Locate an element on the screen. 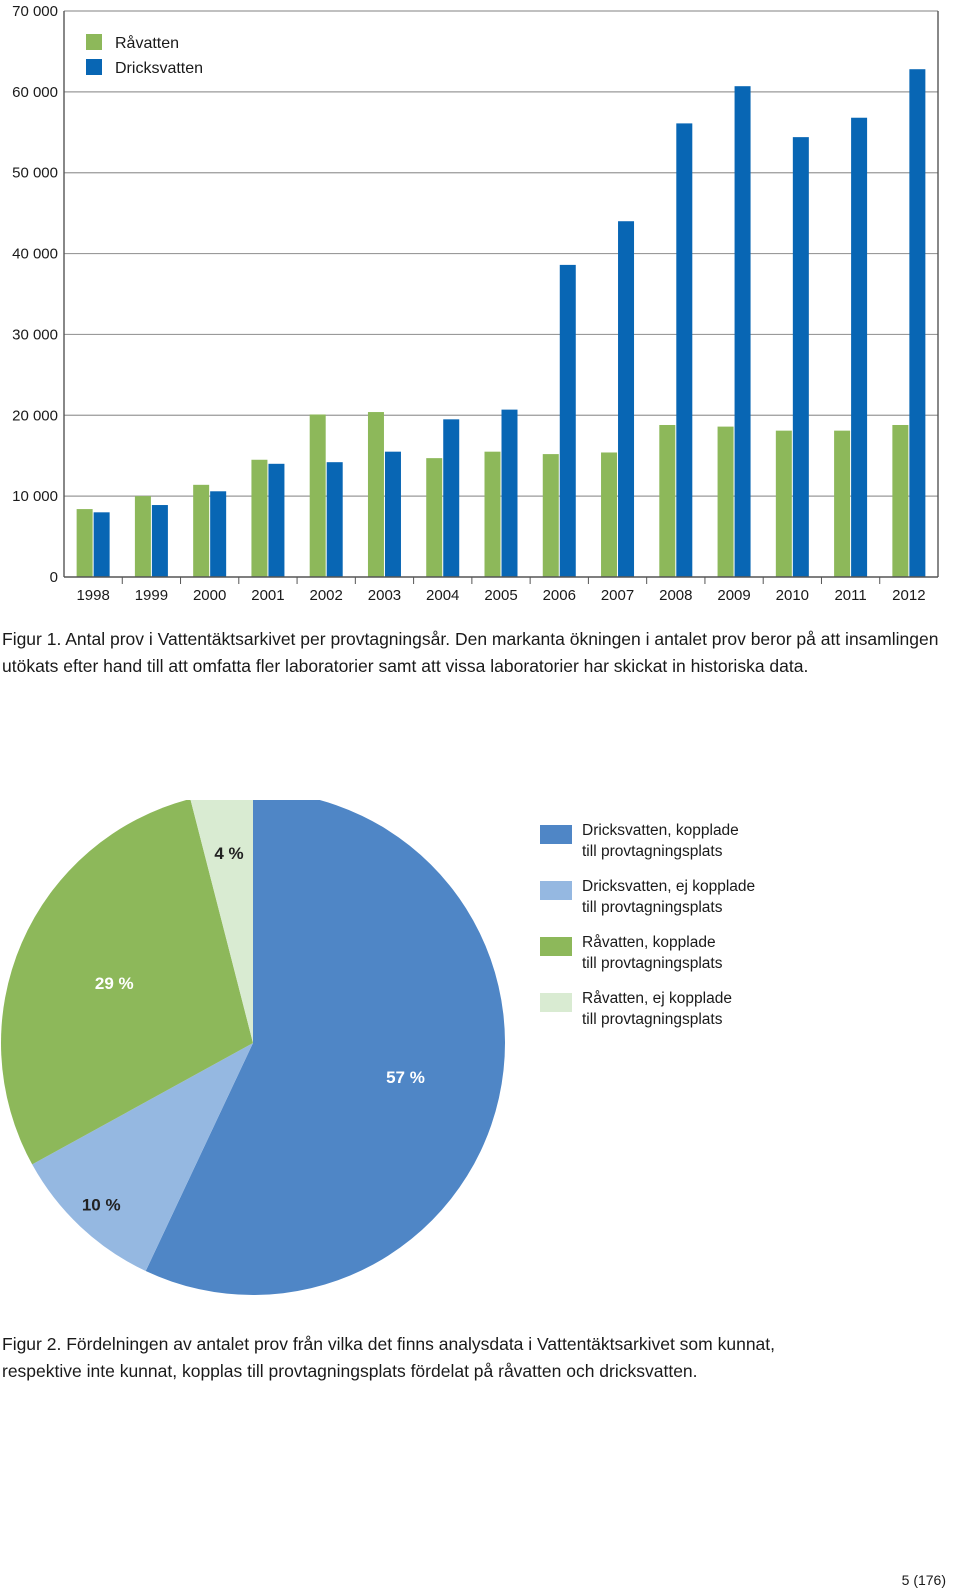  pie-slice-label: 4 % is located at coordinates (228, 853).